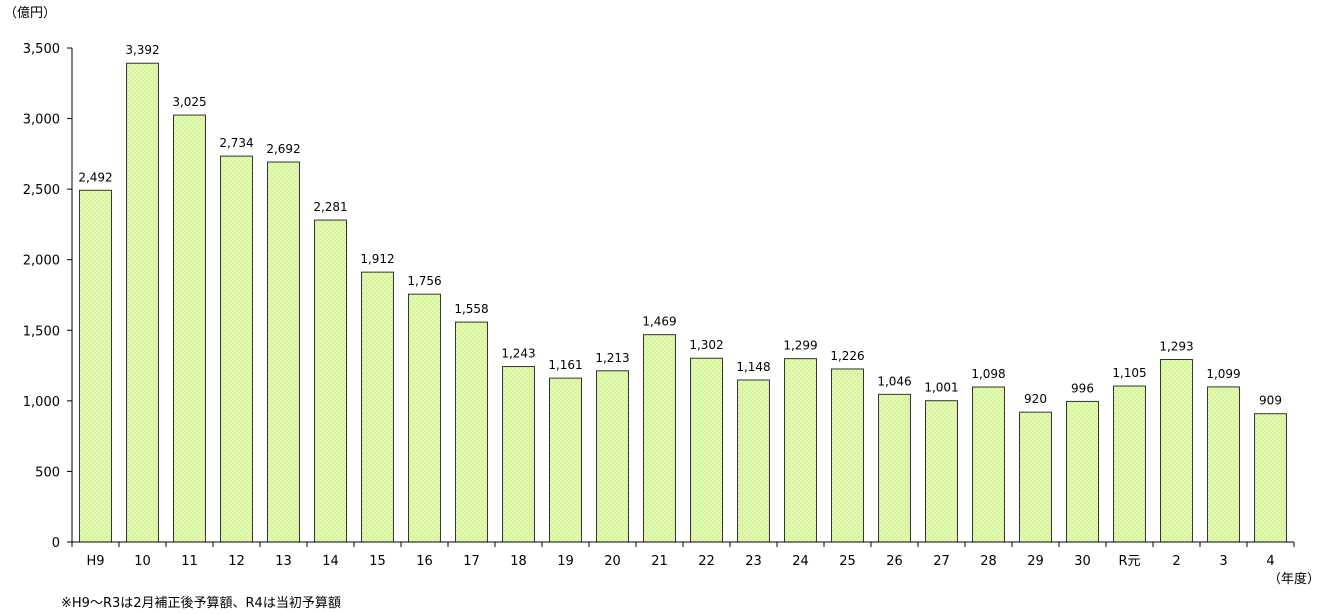  I want to click on data-label: 1,299, so click(800, 346).